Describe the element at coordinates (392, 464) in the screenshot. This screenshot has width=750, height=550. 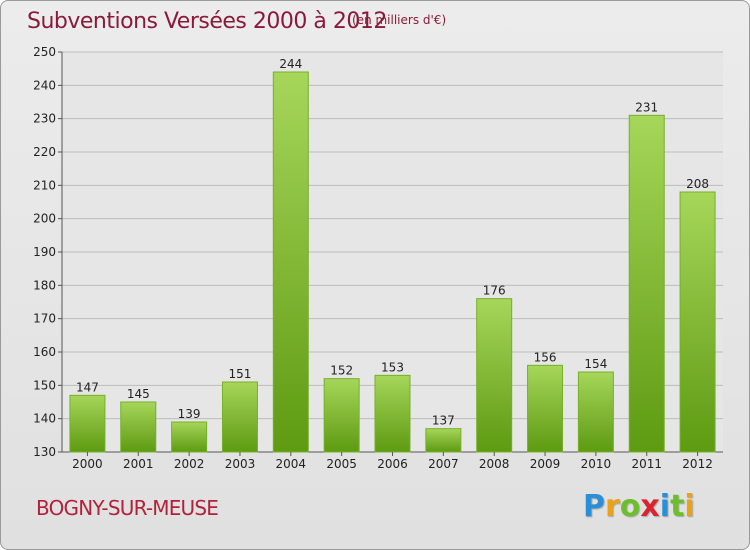
I see `x-tick-label: 2006` at that location.